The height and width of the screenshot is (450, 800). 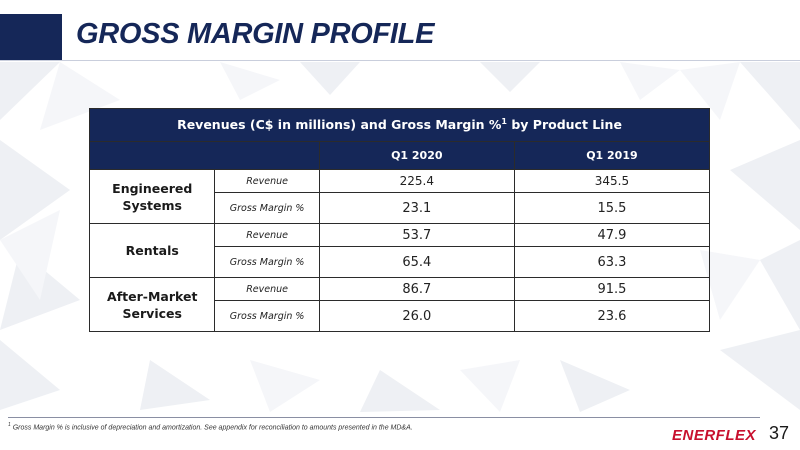 What do you see at coordinates (152, 196) in the screenshot?
I see `group-label-engineered-systems: Engineered Systems` at bounding box center [152, 196].